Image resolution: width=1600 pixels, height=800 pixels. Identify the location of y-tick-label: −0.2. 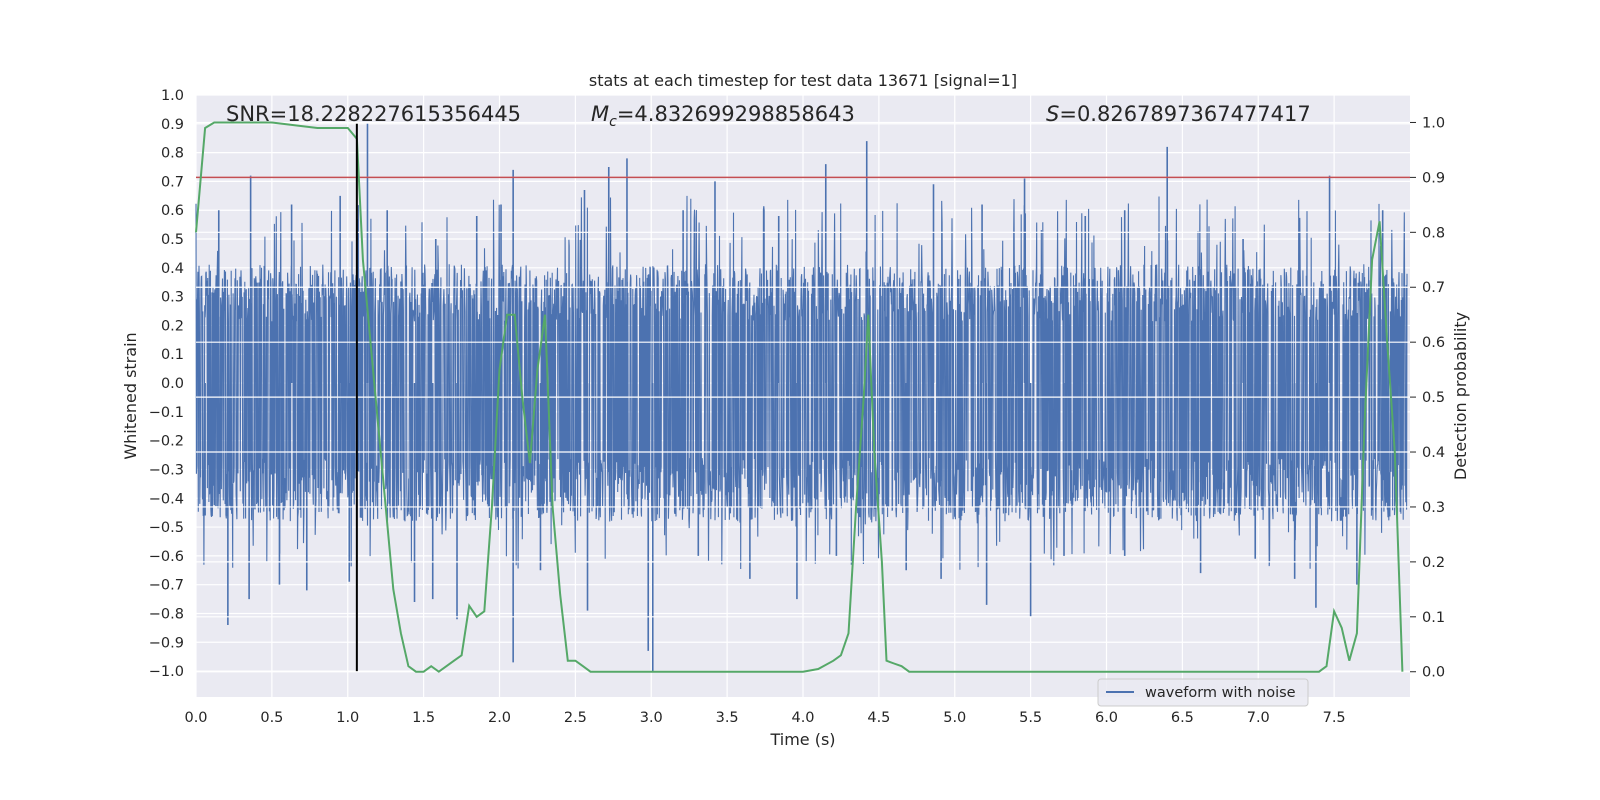
(166, 442).